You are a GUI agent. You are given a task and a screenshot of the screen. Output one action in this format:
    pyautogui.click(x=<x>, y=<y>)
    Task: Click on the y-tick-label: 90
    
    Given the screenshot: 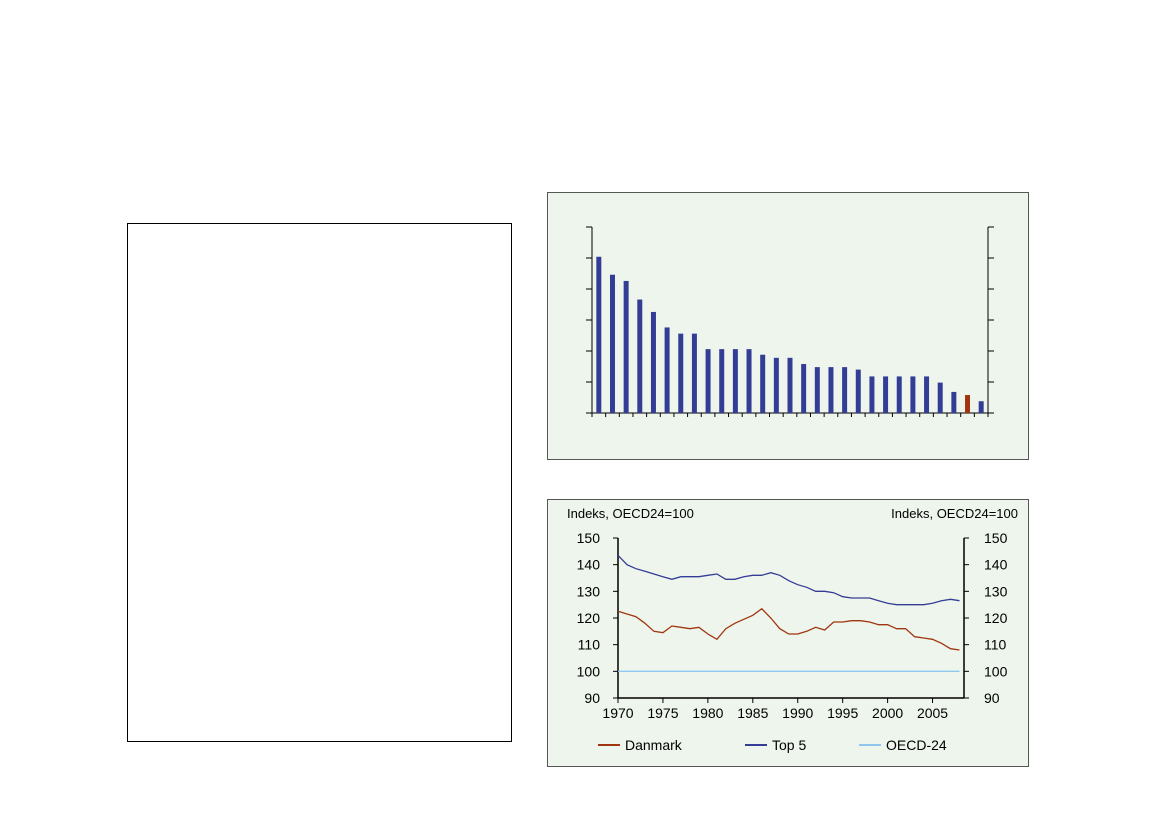 What is the action you would take?
    pyautogui.click(x=592, y=698)
    